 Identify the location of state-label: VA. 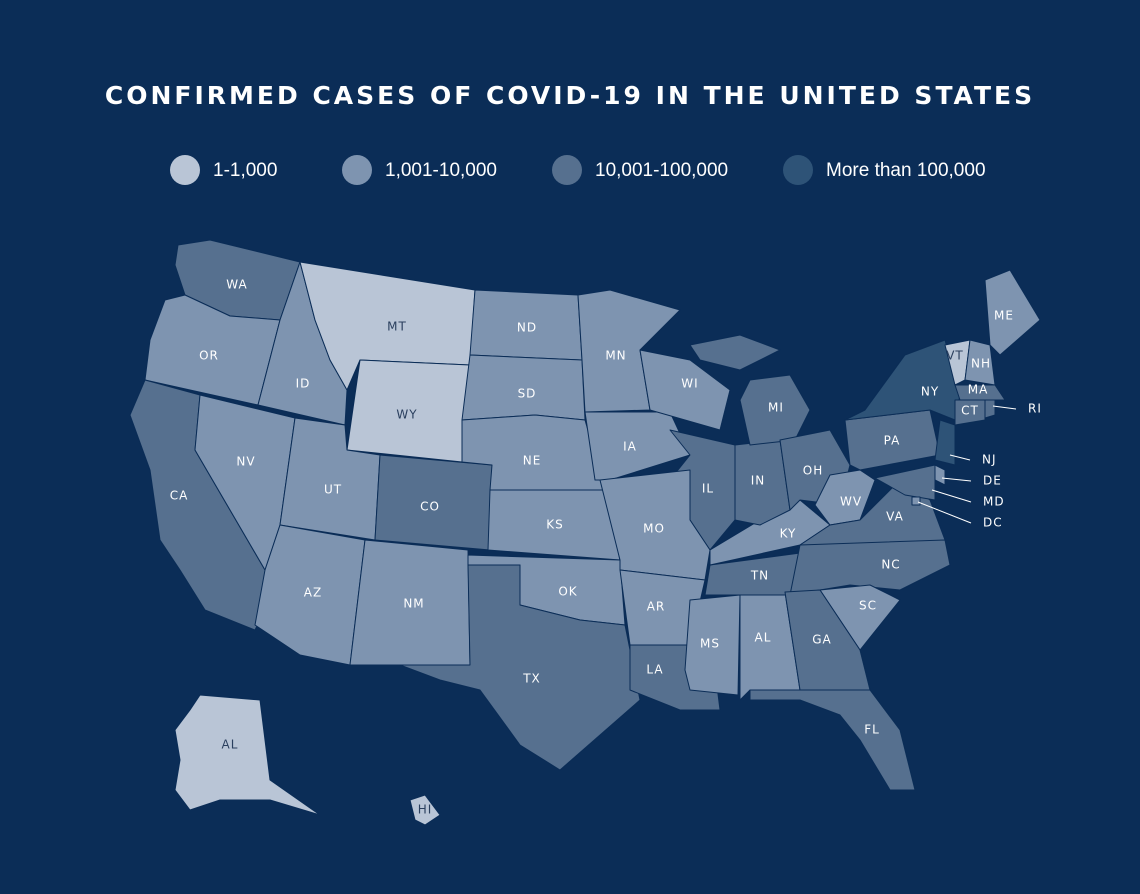
(895, 517).